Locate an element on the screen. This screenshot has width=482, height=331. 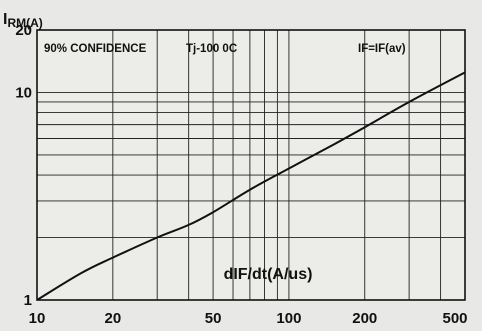
x-tick-labels: 10 20 50 100 200 500 is located at coordinates (248, 318).